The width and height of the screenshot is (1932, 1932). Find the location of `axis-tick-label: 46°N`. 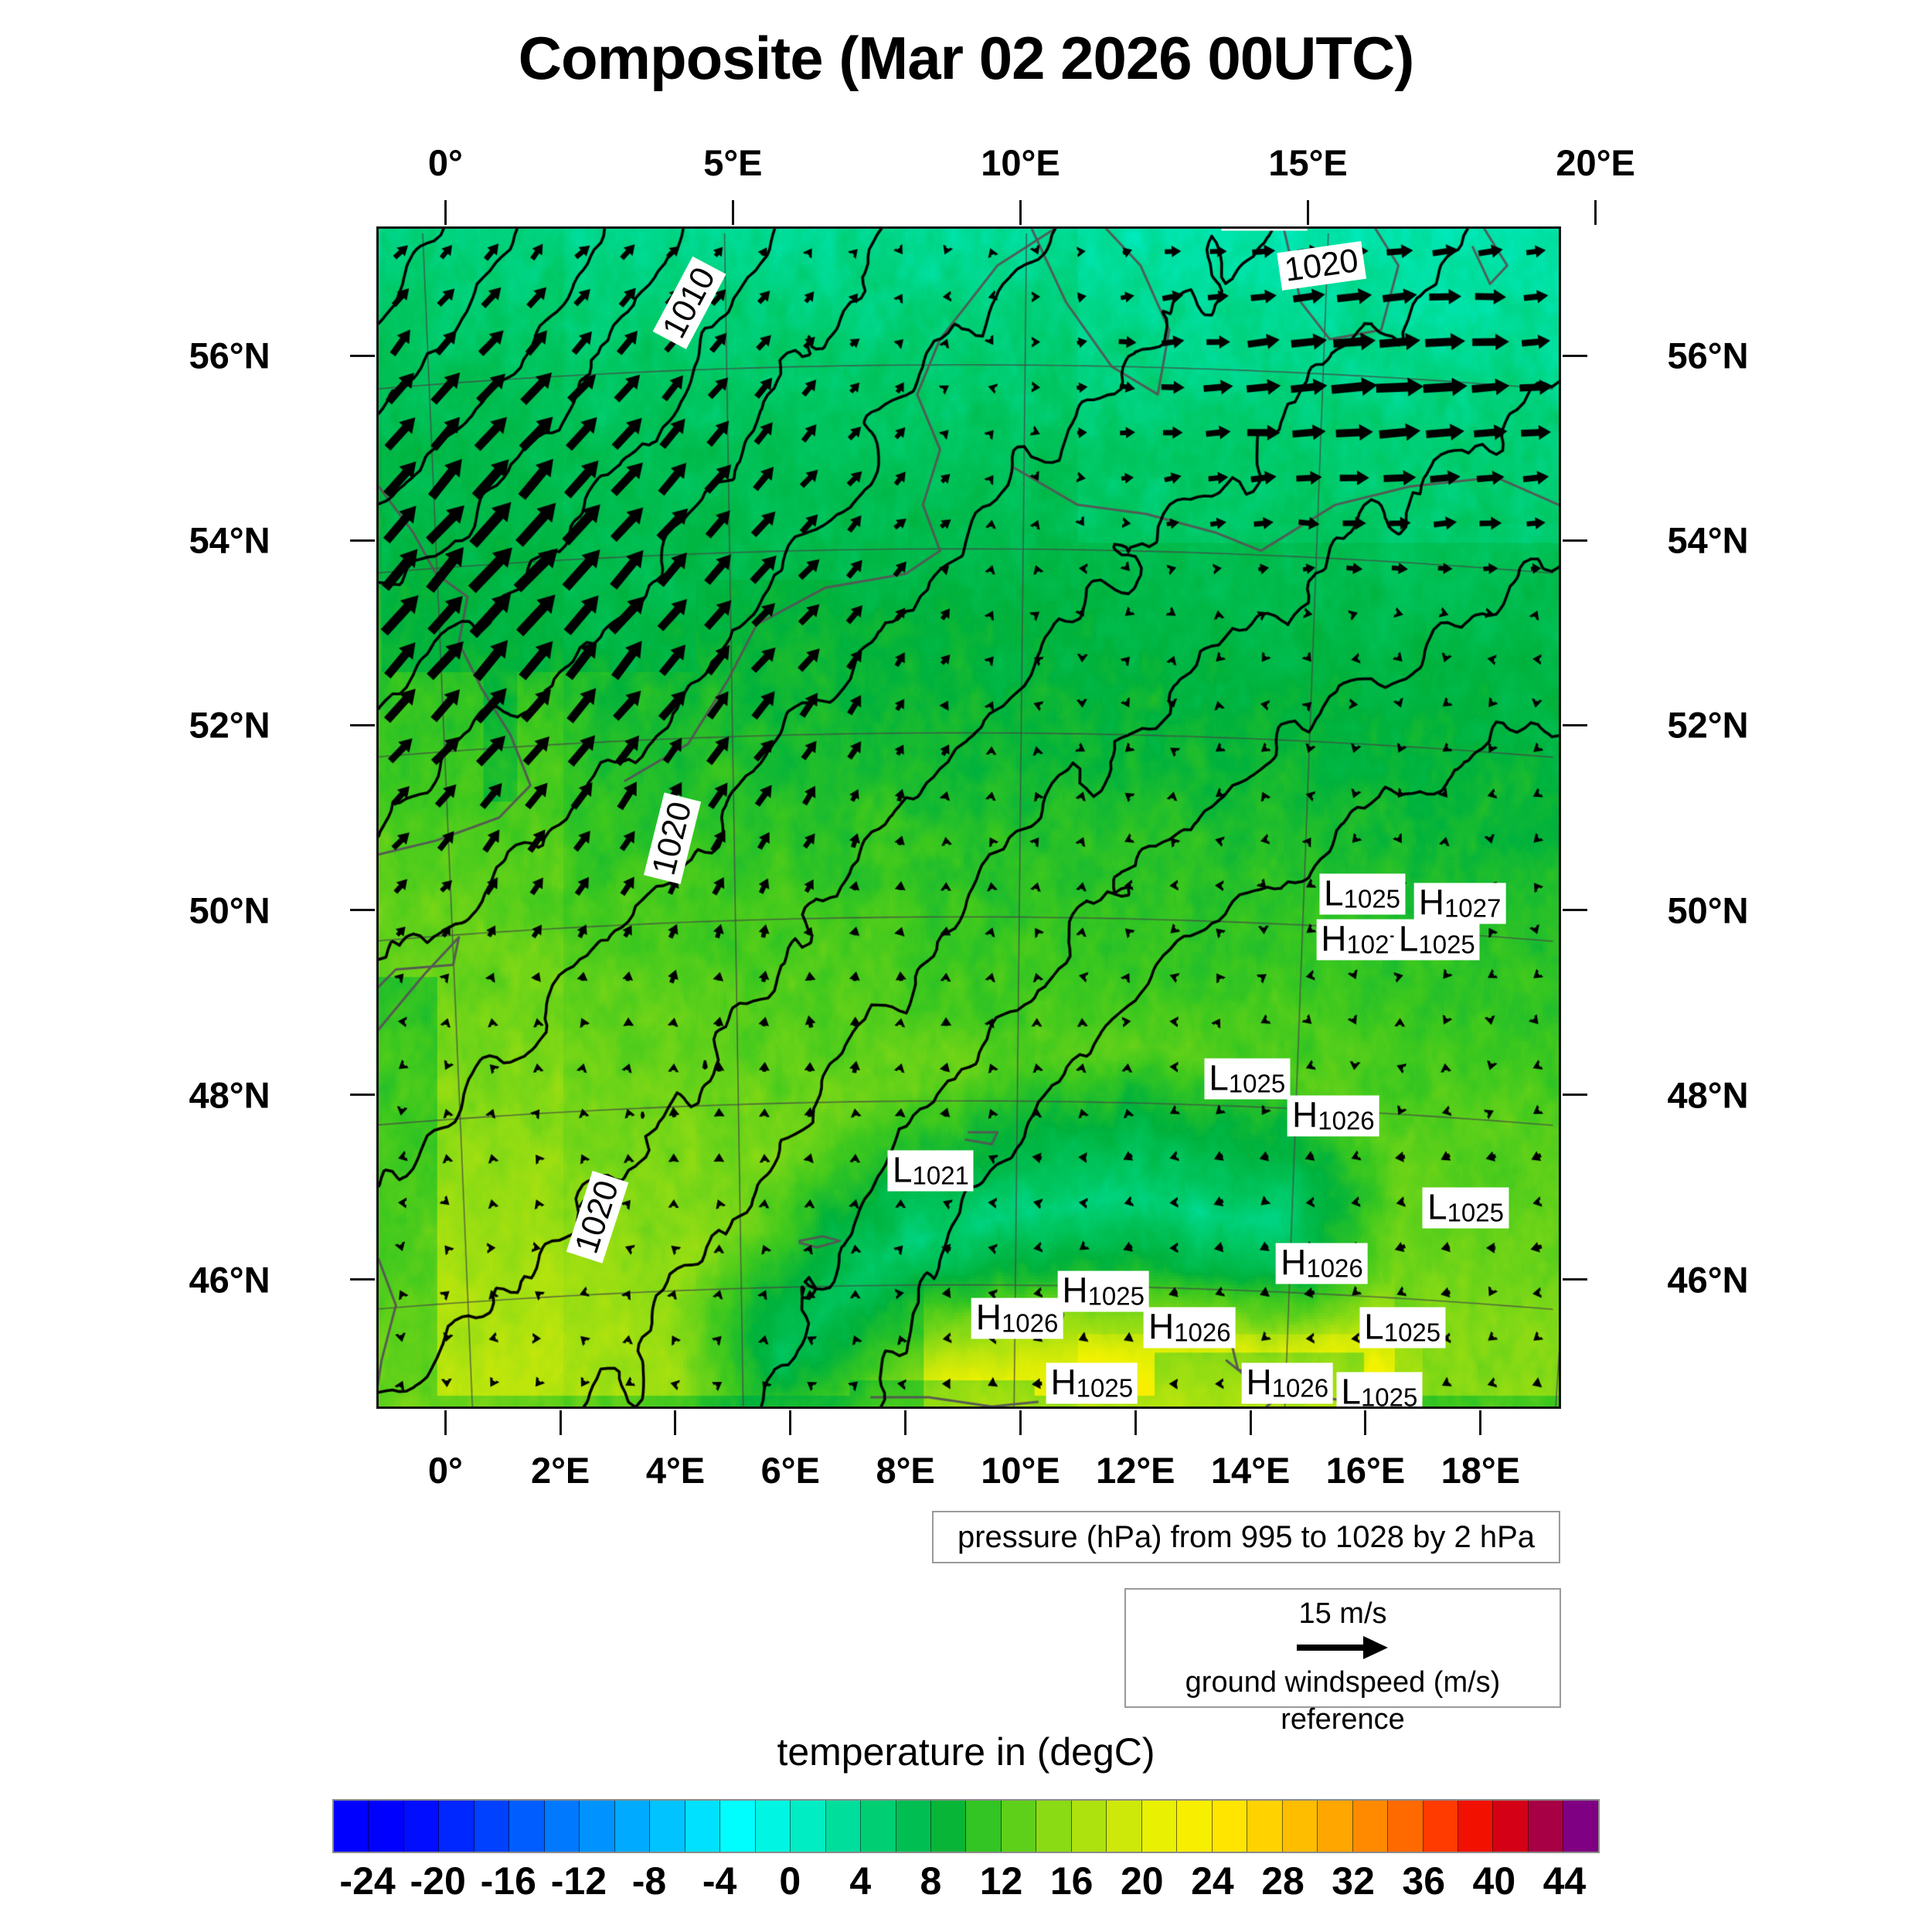

axis-tick-label: 46°N is located at coordinates (1708, 1280).